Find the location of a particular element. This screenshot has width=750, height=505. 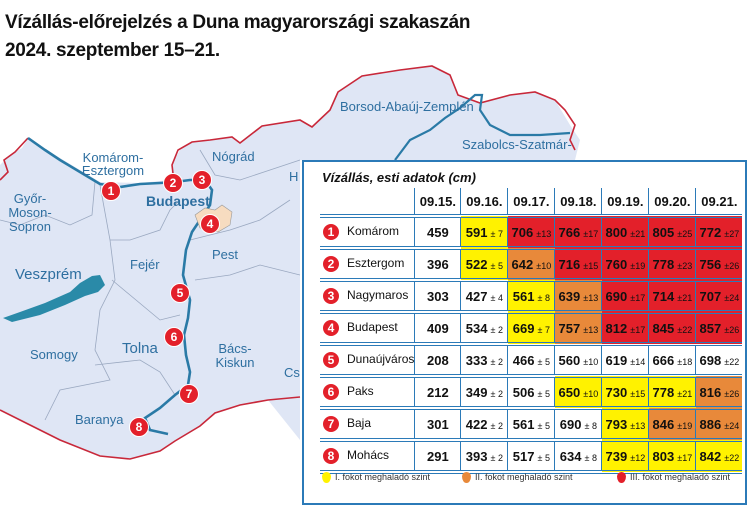

water-level-value: 793 is located at coordinates (616, 424).